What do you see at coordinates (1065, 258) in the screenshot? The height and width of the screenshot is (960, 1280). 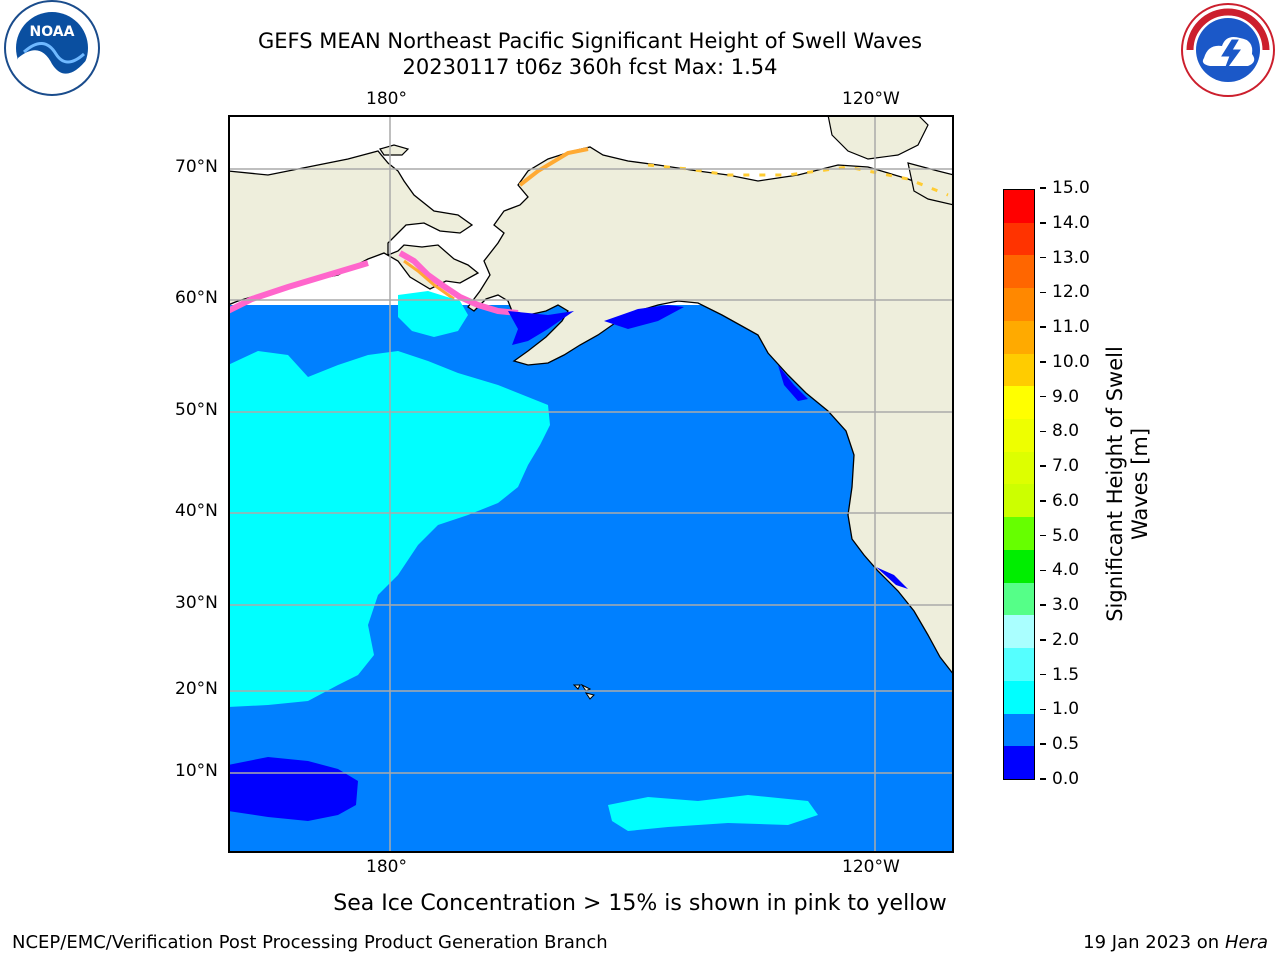 I see `colorbar-tick-label: 13.0` at bounding box center [1065, 258].